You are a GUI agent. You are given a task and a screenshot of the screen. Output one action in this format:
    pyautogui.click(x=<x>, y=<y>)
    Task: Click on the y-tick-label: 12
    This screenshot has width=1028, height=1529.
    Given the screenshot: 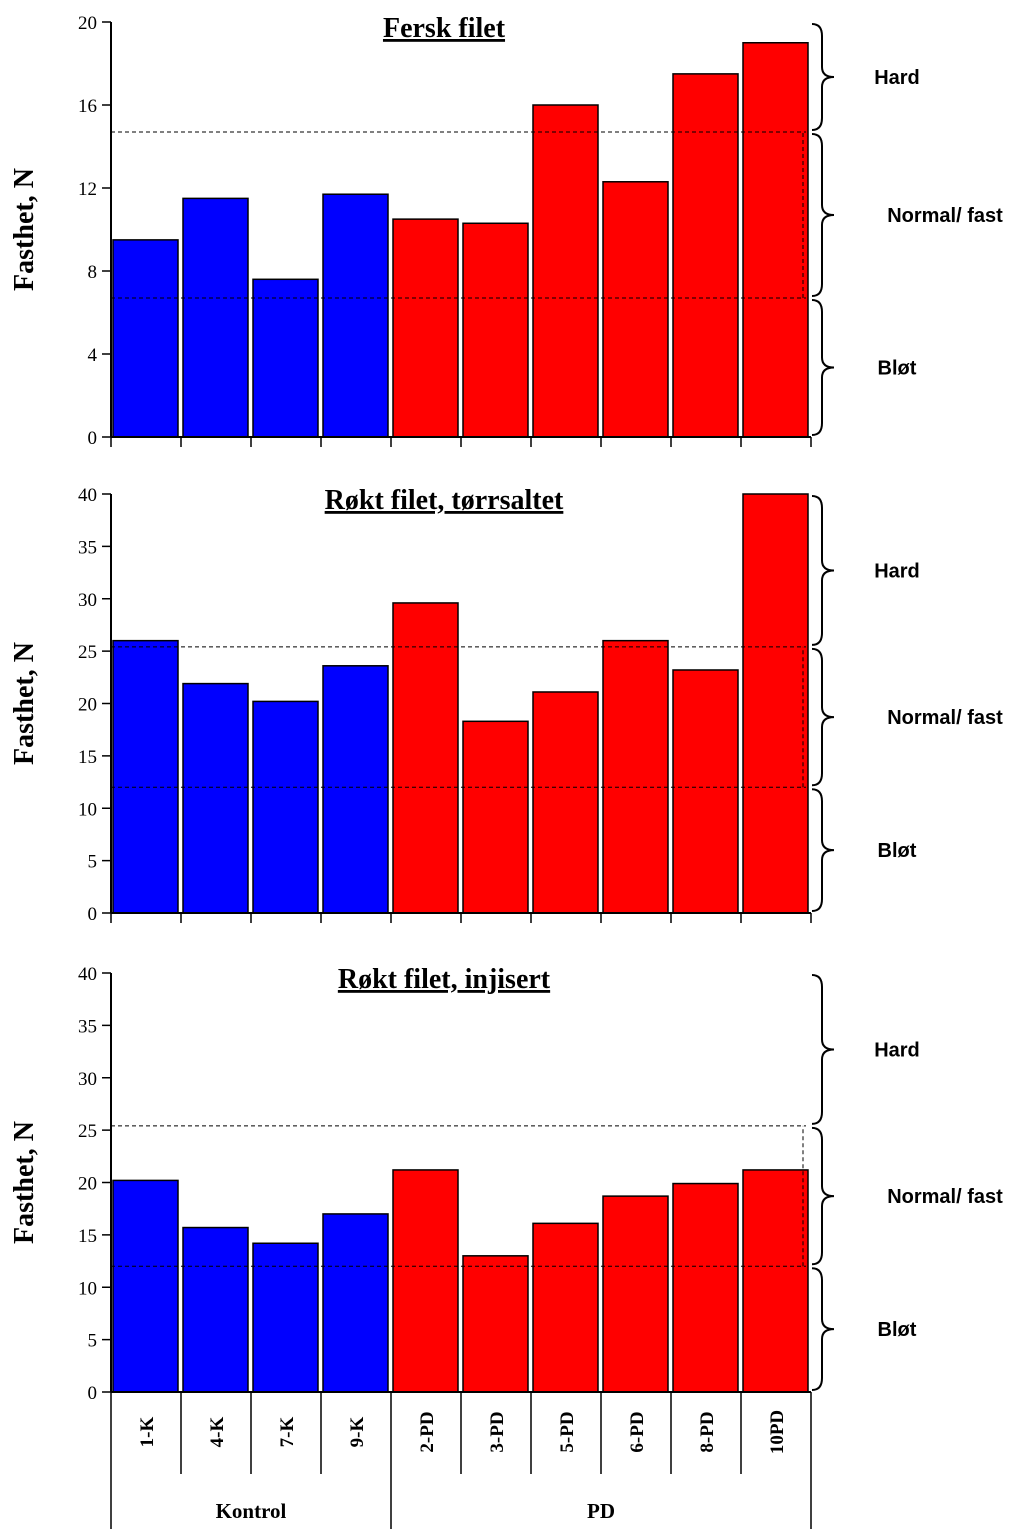 What is the action you would take?
    pyautogui.click(x=87, y=189)
    